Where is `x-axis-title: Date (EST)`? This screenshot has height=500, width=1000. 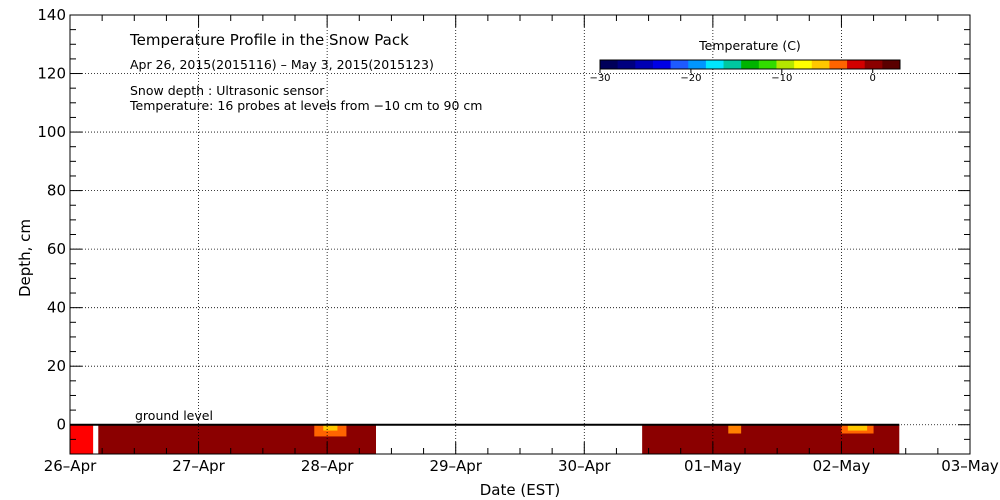 x-axis-title: Date (EST) is located at coordinates (520, 490).